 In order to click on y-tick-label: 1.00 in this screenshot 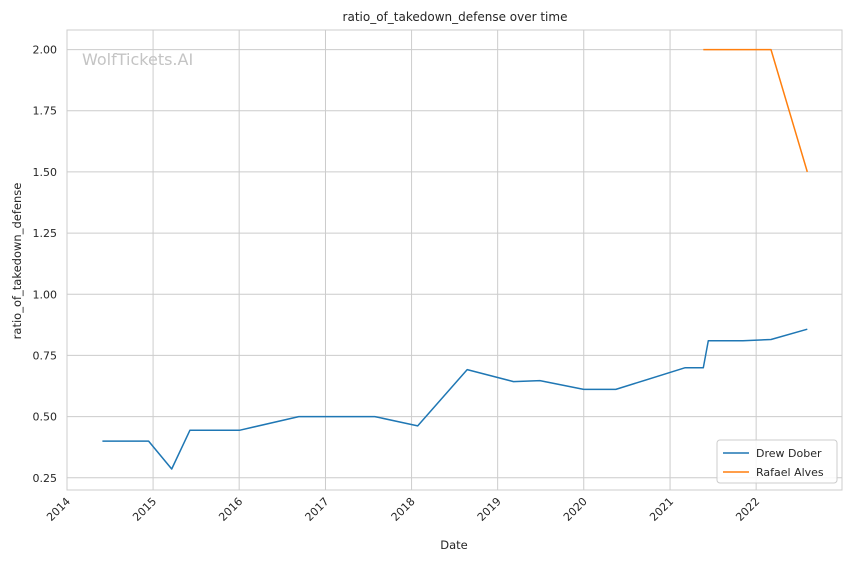, I will do `click(45, 294)`.